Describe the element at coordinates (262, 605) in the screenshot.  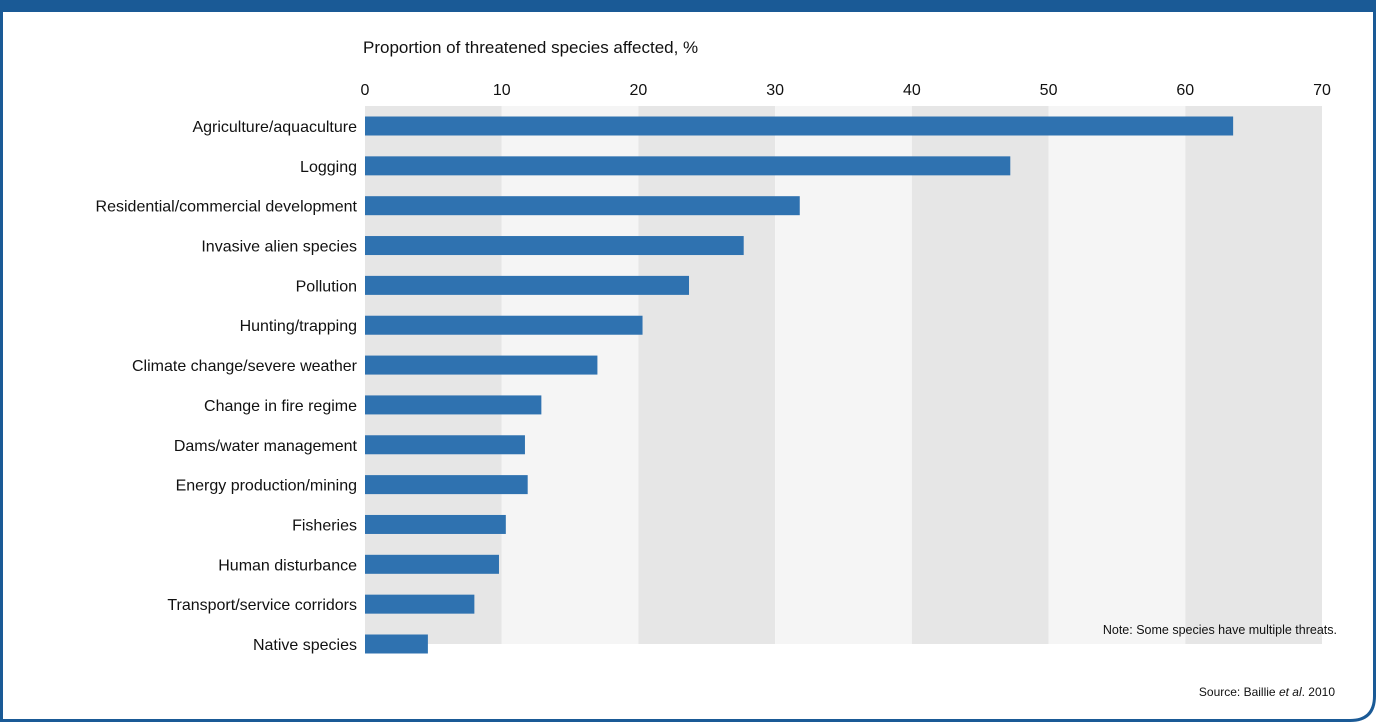
I see `category-label: Transport/service corridors` at that location.